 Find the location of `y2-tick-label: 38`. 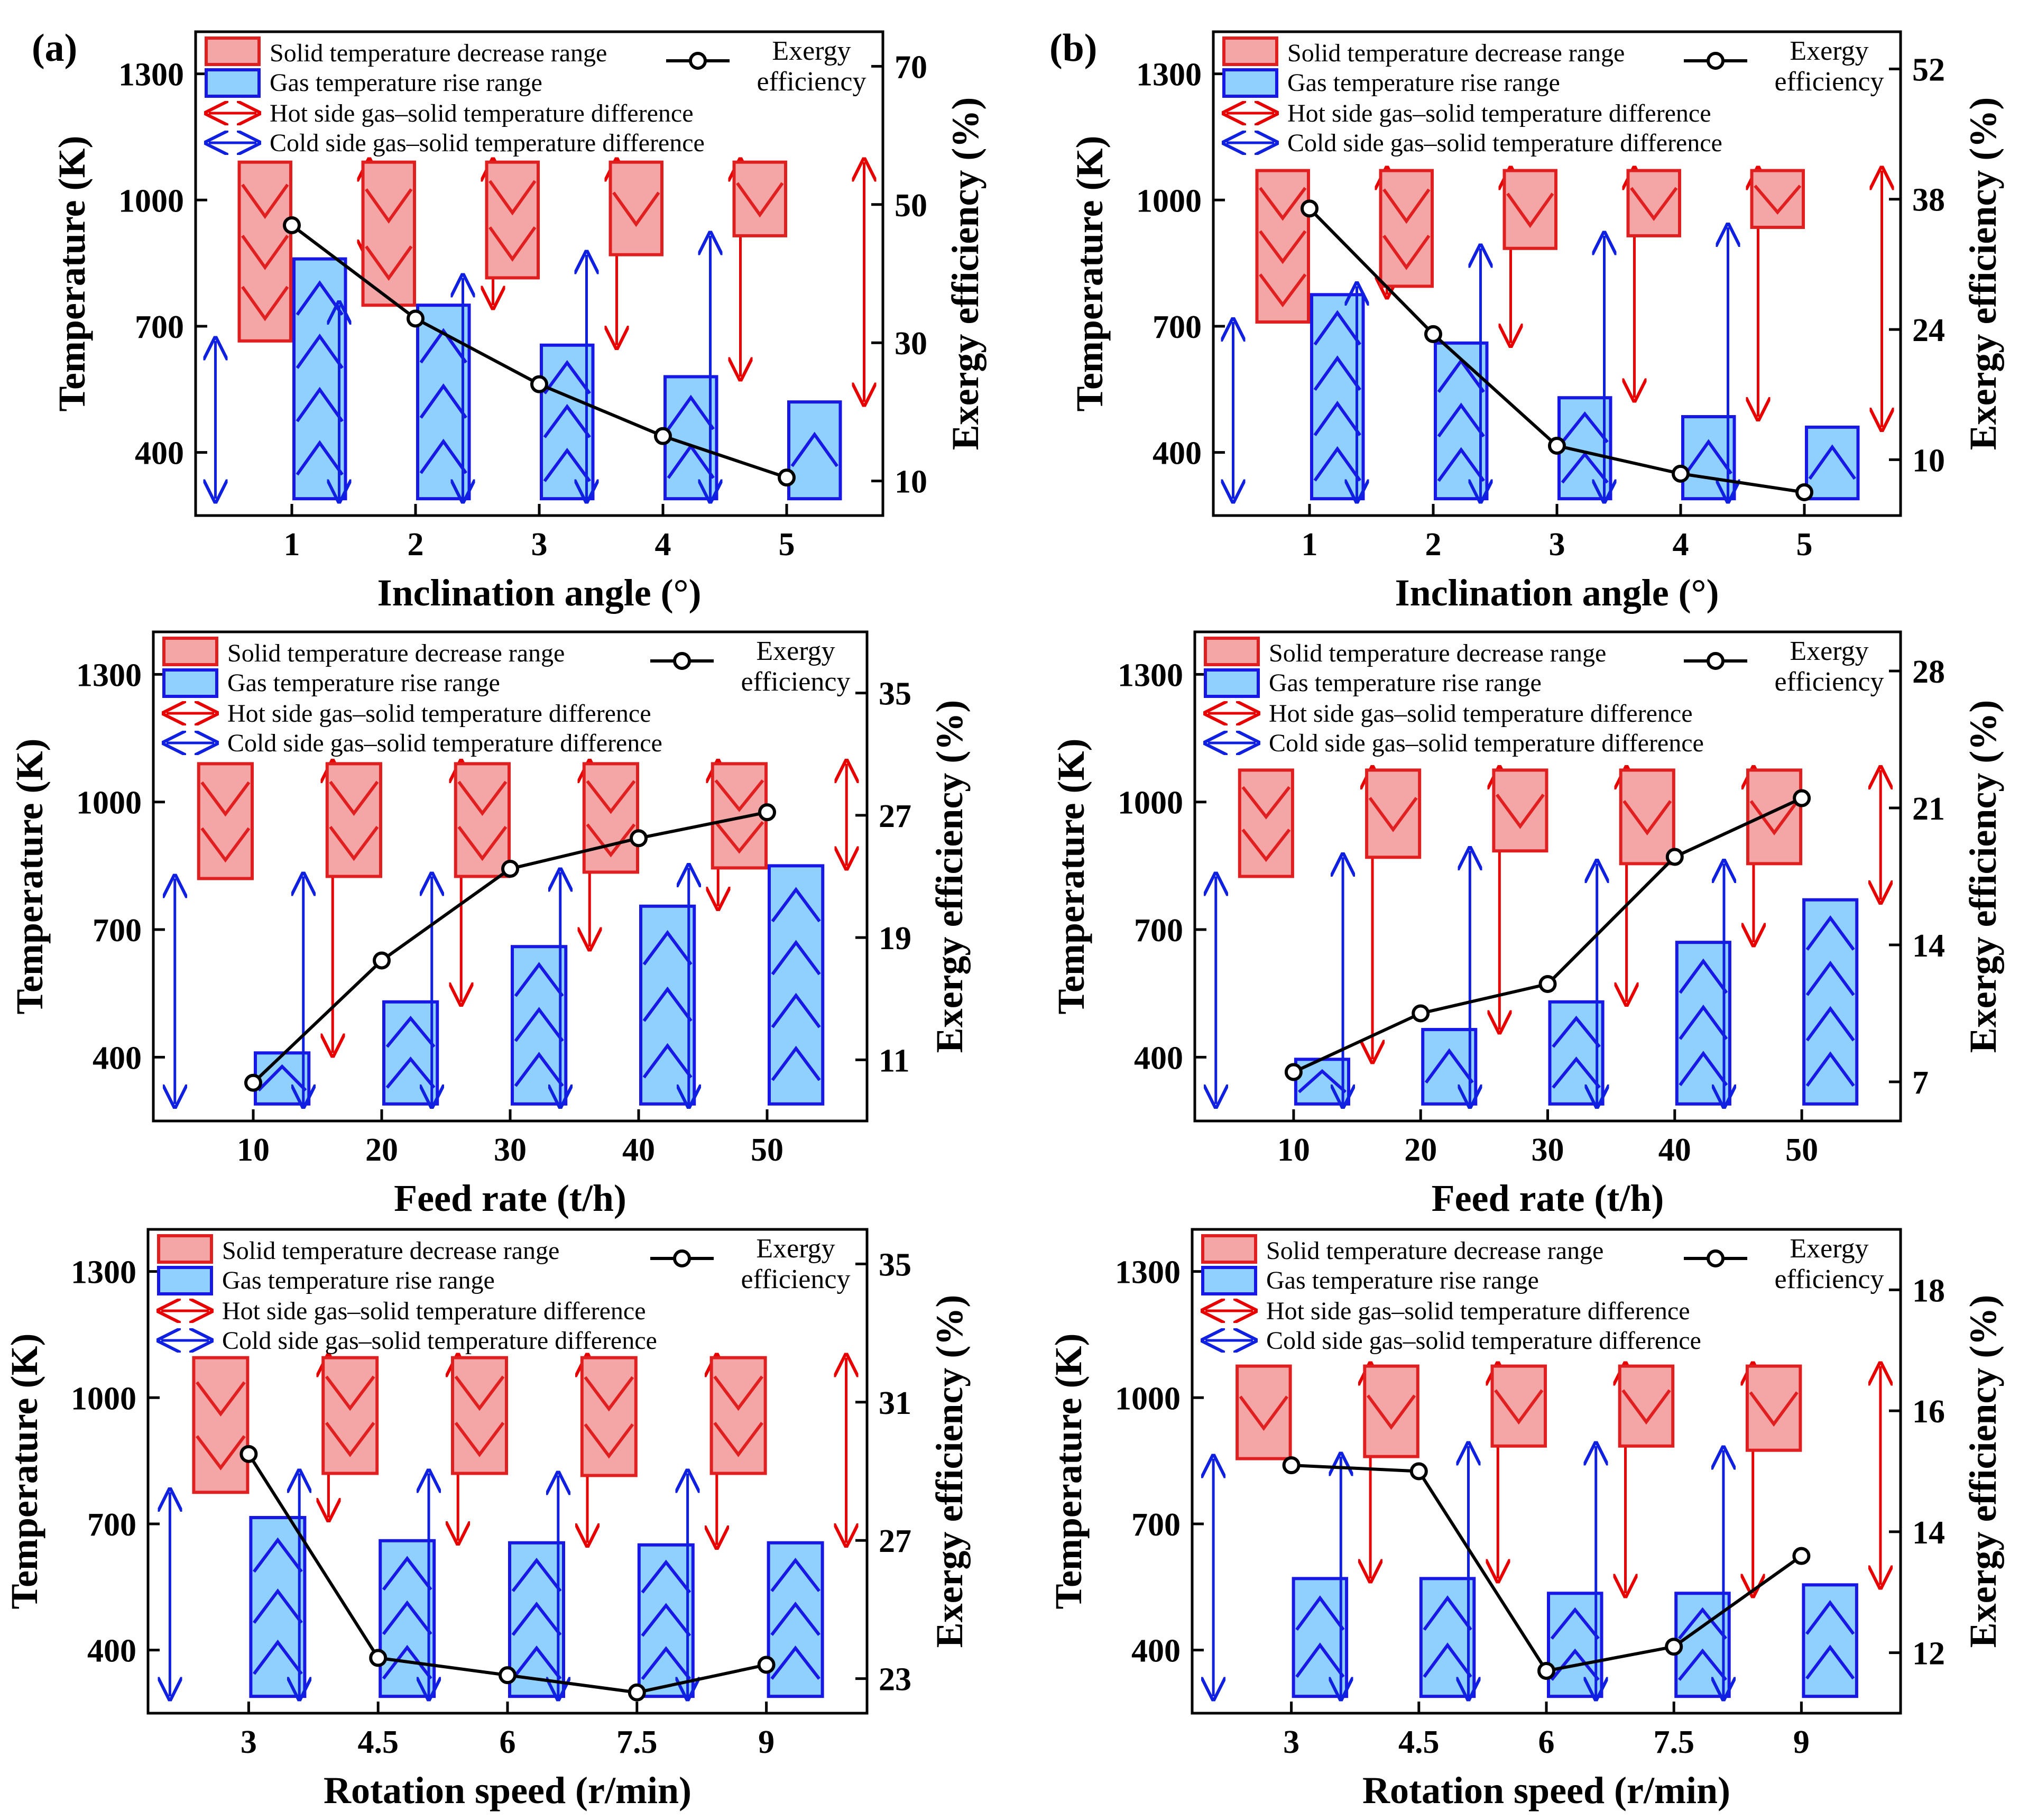

y2-tick-label: 38 is located at coordinates (1928, 200).